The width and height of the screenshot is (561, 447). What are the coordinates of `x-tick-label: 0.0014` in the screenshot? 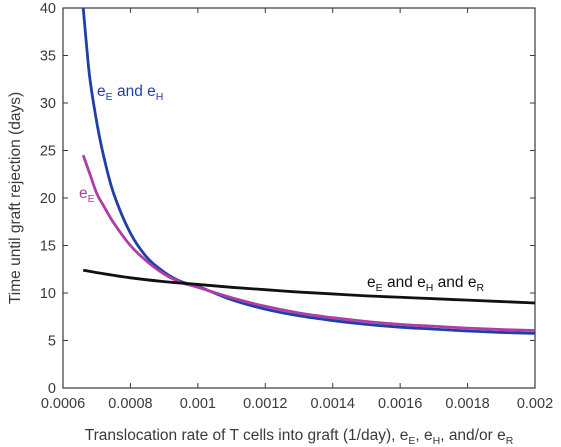 It's located at (333, 404).